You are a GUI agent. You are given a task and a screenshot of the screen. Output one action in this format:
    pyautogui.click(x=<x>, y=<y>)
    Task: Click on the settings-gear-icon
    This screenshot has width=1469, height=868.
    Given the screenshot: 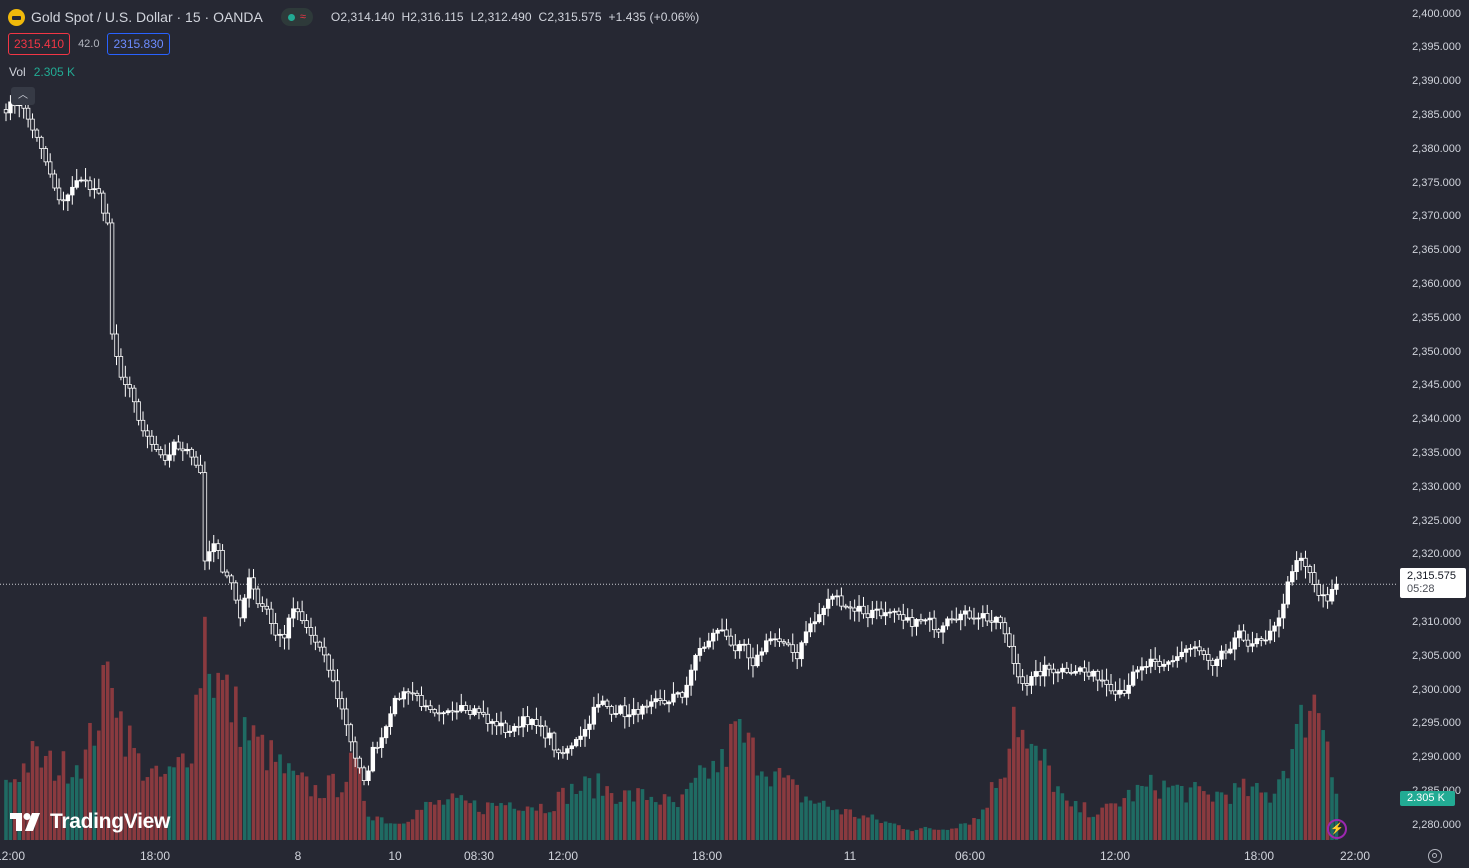 What is the action you would take?
    pyautogui.click(x=1435, y=856)
    